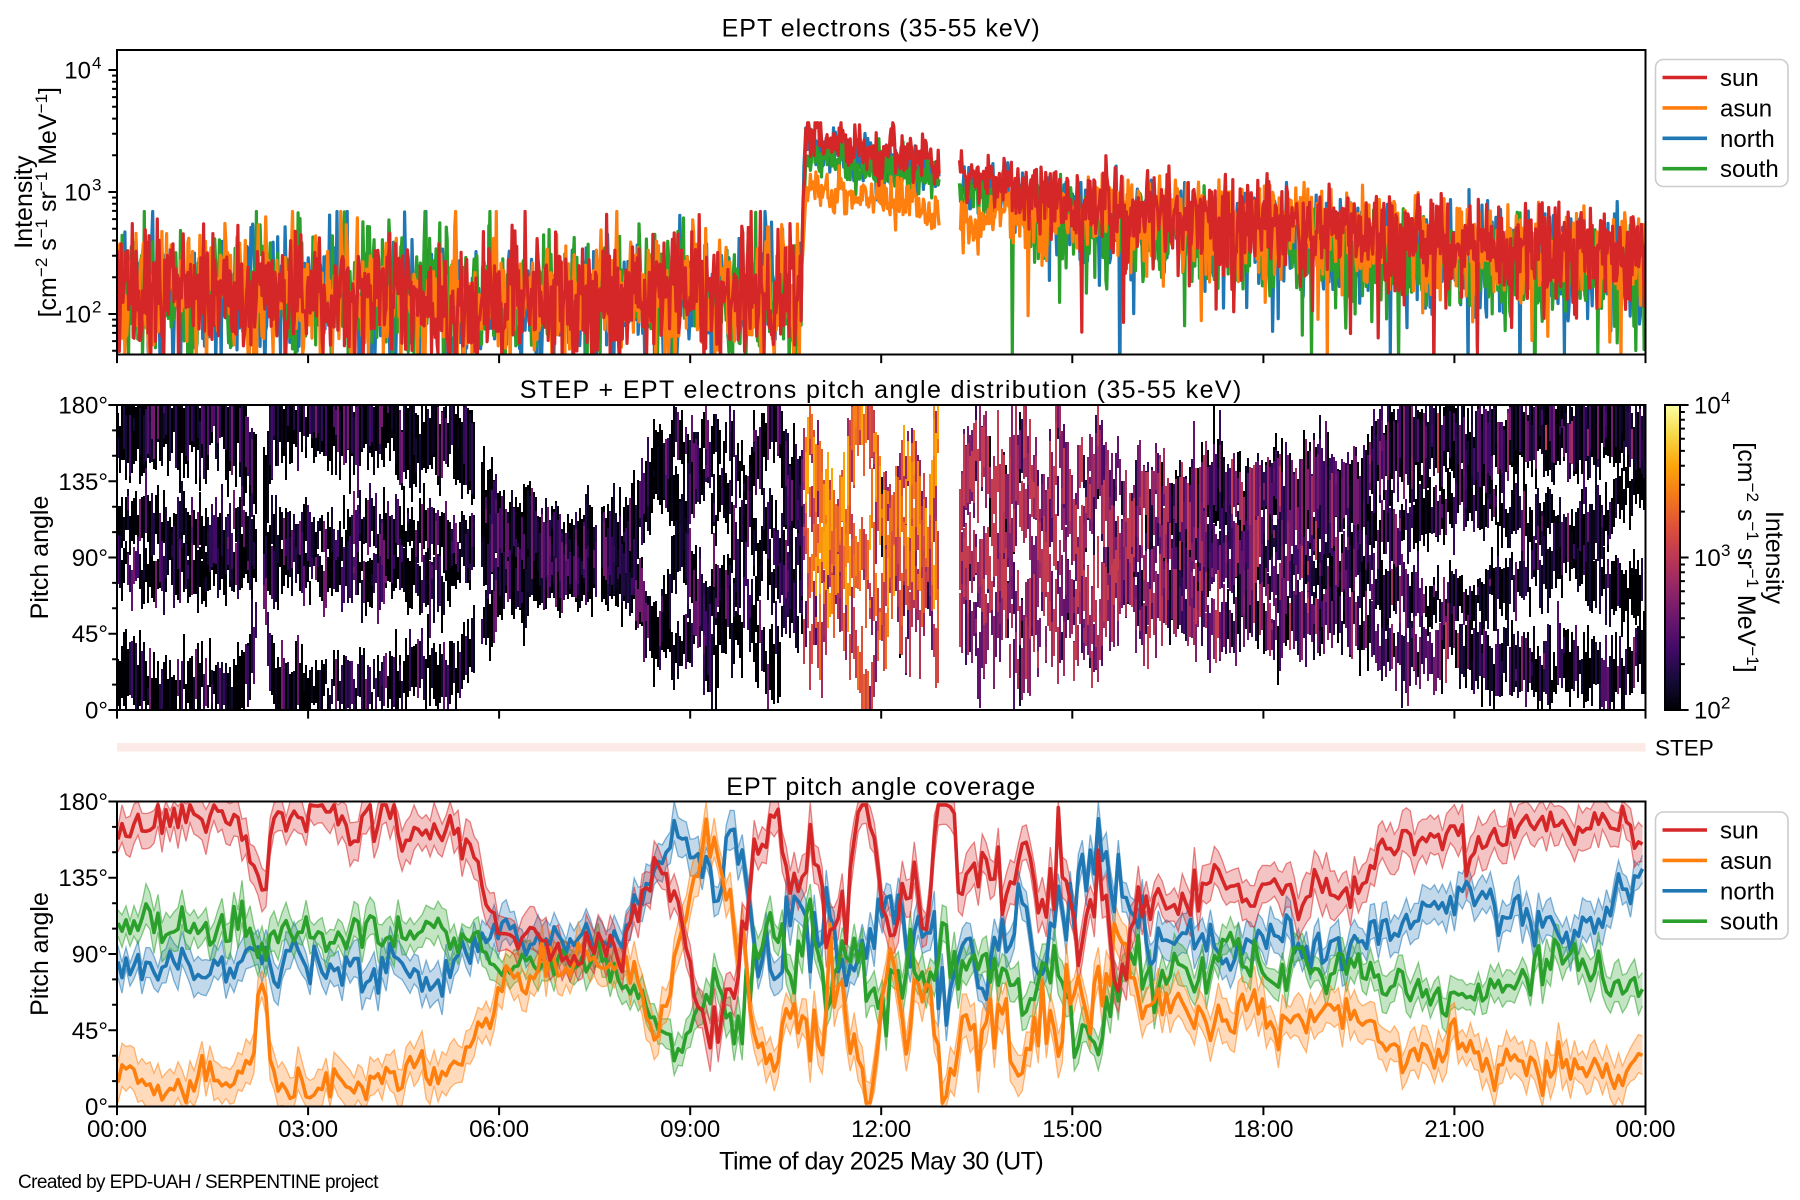 The width and height of the screenshot is (1800, 1200). What do you see at coordinates (308, 1129) in the screenshot?
I see `svg-text: 03:00` at bounding box center [308, 1129].